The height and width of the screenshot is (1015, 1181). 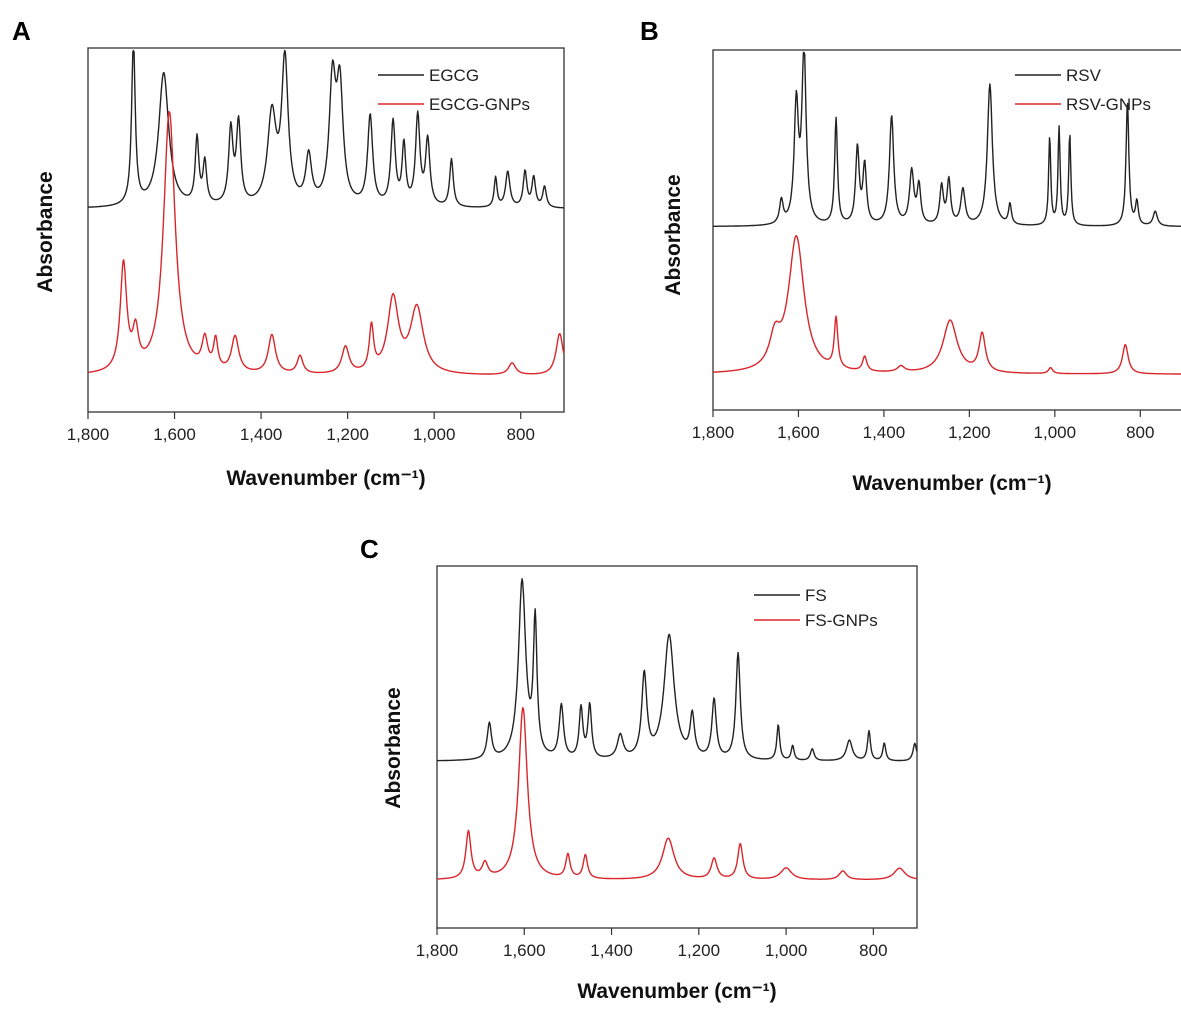 I want to click on x-tick-label-a: 1,400, so click(x=261, y=434).